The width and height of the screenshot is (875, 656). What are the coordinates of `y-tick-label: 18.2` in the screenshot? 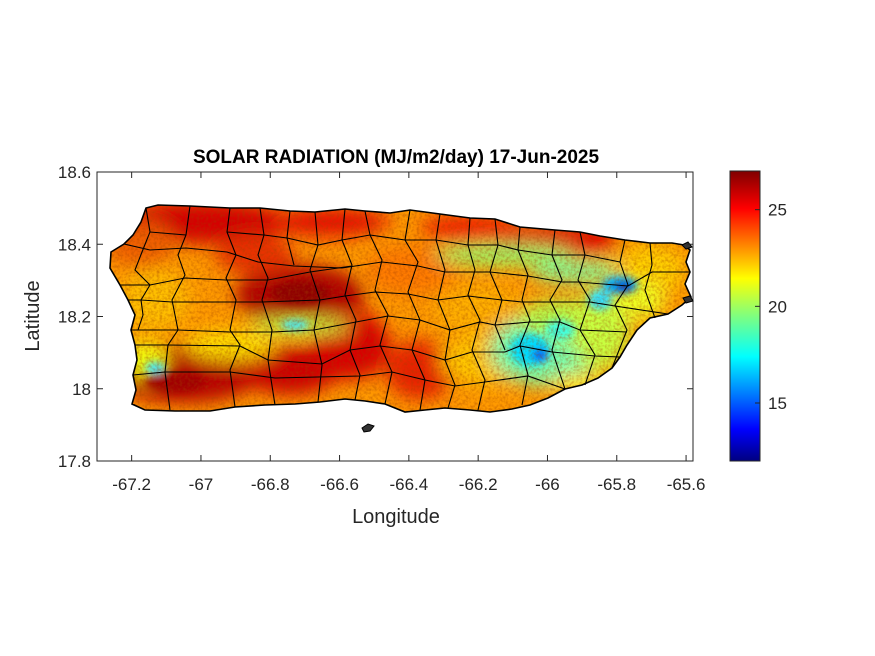 It's located at (74, 317).